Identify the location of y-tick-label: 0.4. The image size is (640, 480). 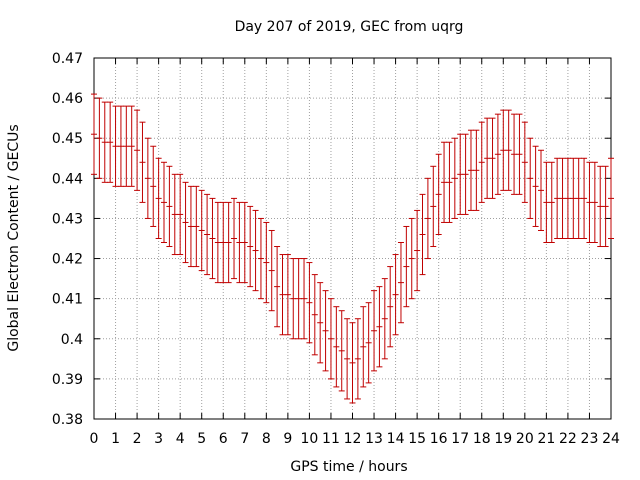
(72, 340).